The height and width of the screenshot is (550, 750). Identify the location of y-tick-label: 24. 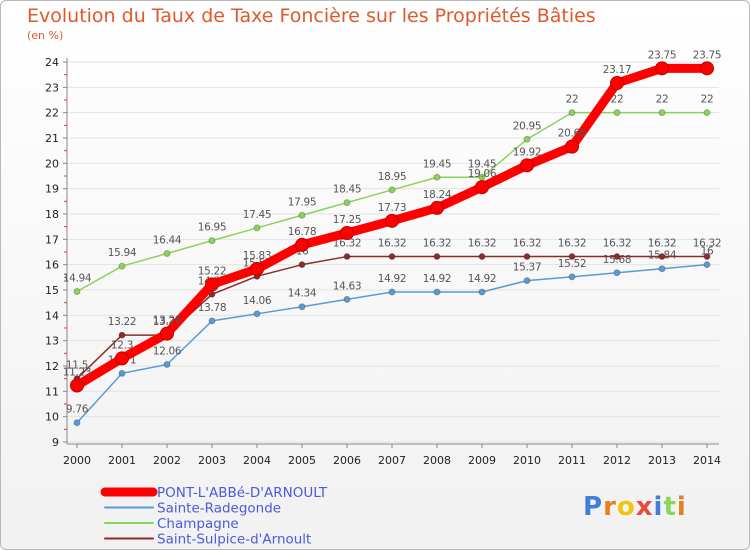
(52, 62).